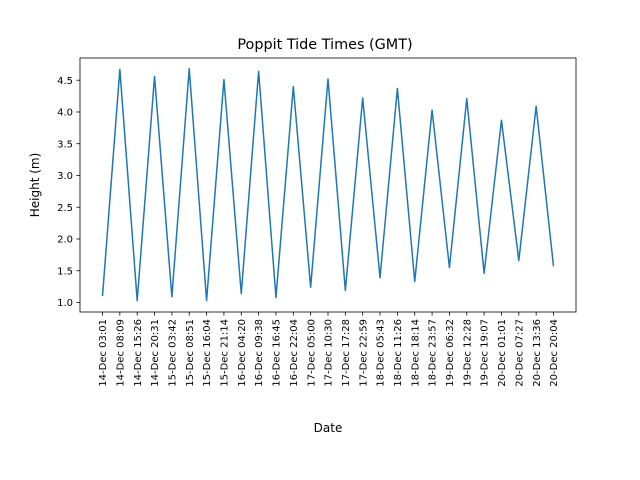  Describe the element at coordinates (65, 303) in the screenshot. I see `y-tick-label: 1.0` at that location.